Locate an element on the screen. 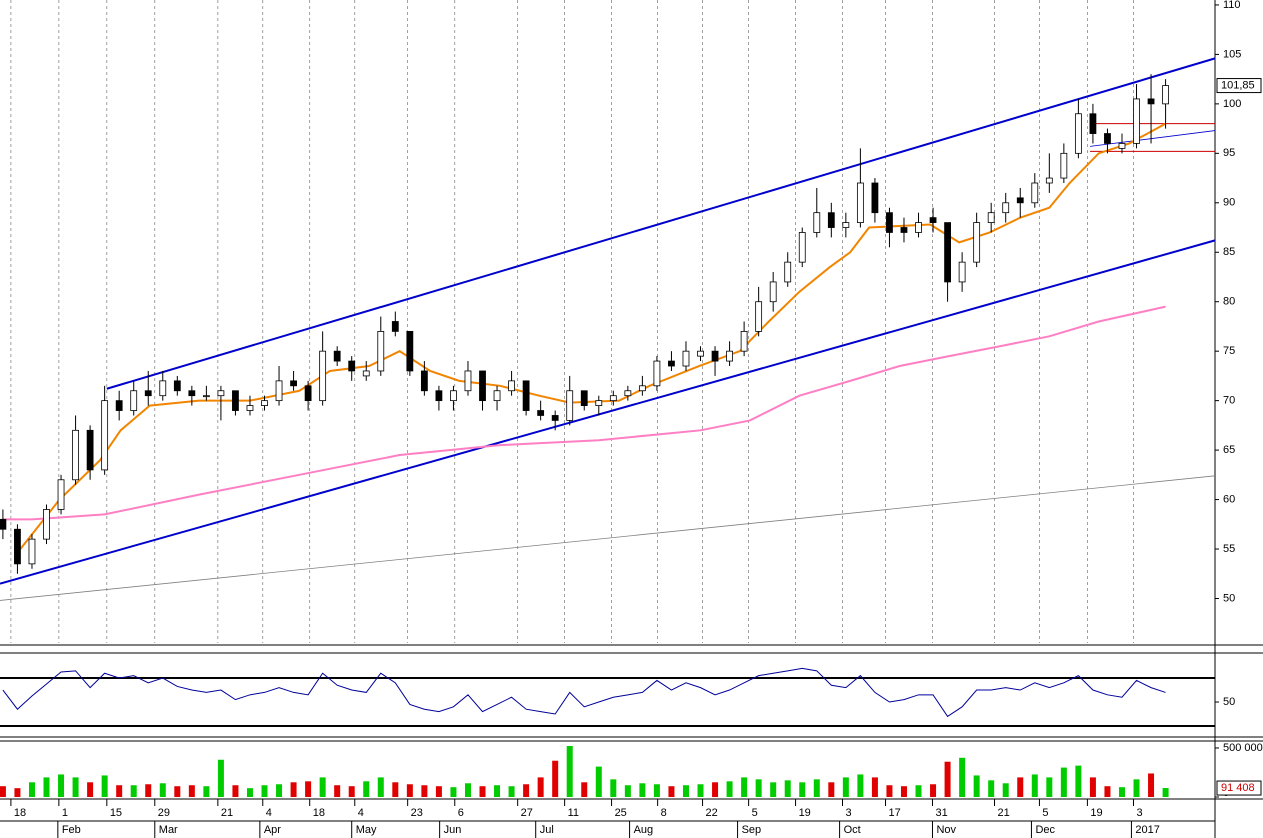 This screenshot has width=1263, height=838. y-tick-label: 80 is located at coordinates (1229, 302).